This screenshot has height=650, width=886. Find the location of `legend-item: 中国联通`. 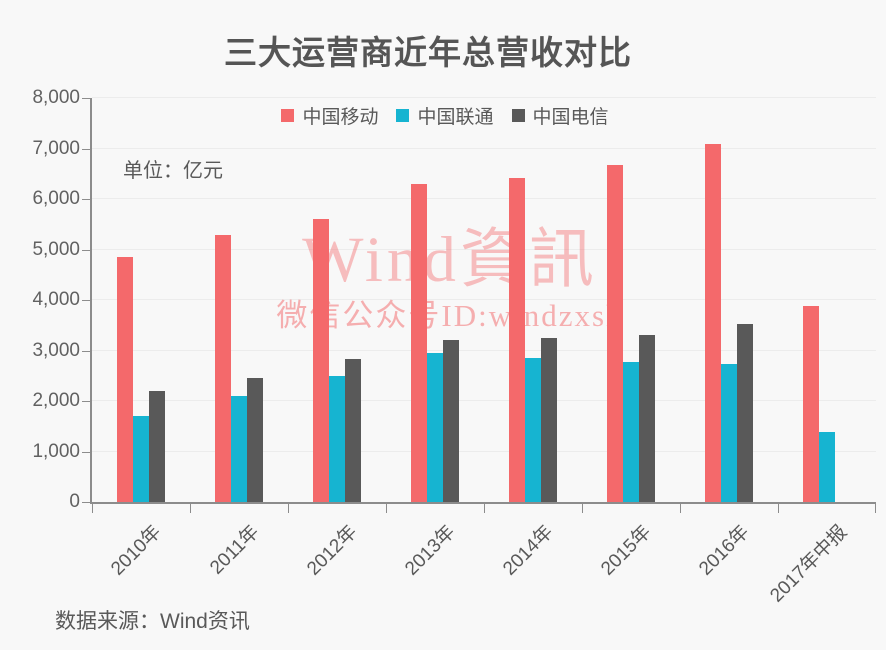

legend-item: 中国联通 is located at coordinates (445, 115).